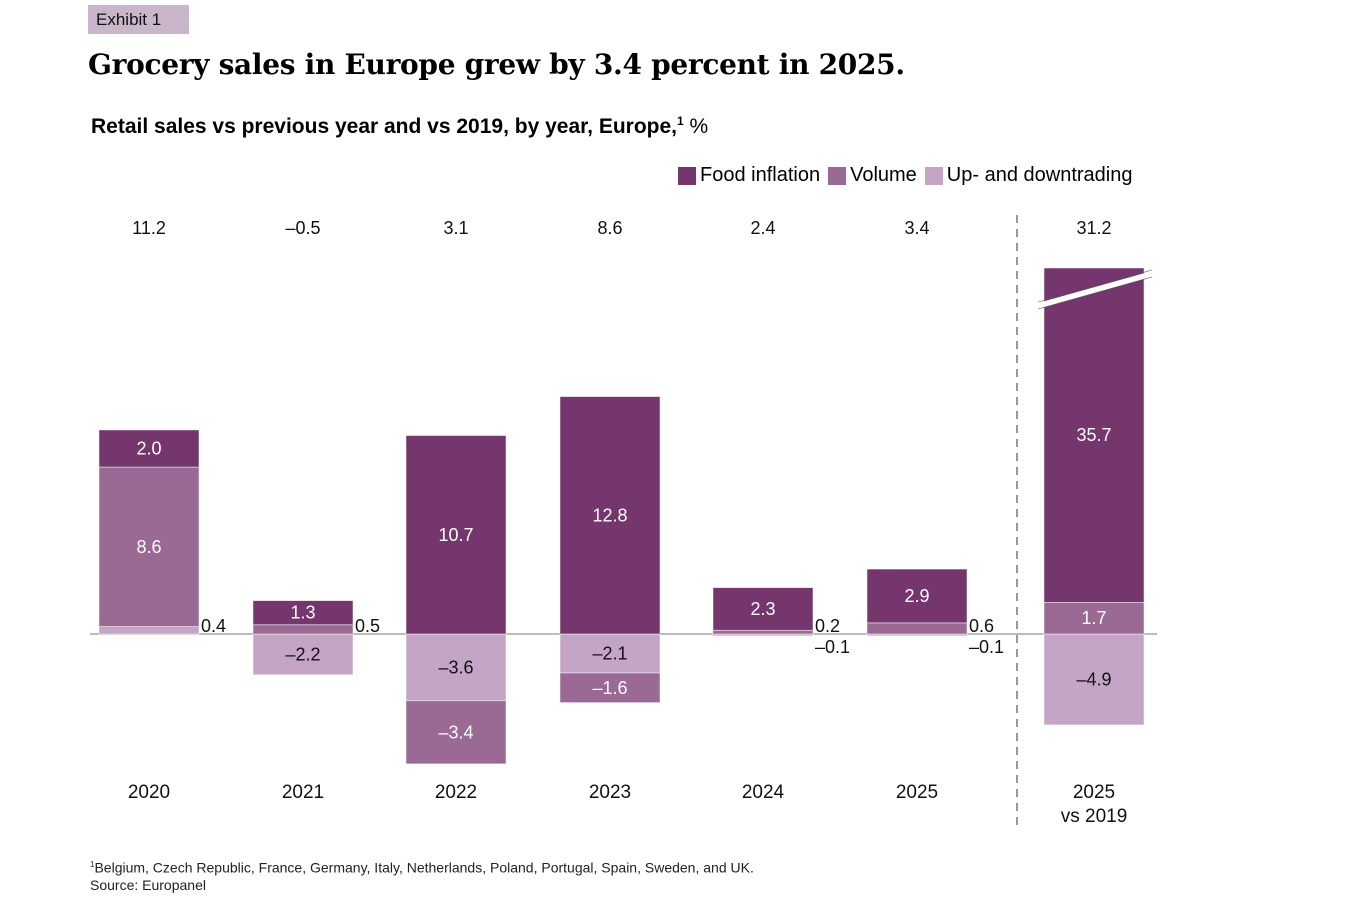 This screenshot has height=907, width=1351. I want to click on total-label-2023: 8.6, so click(609, 228).